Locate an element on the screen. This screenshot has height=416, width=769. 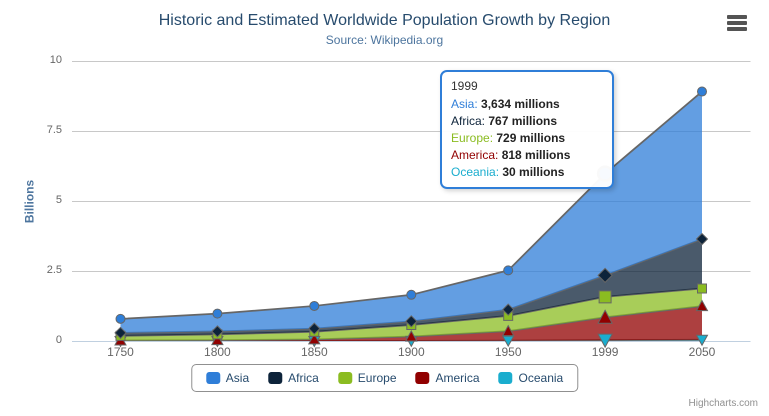
x-tick-label-1900: 1900 is located at coordinates (411, 352).